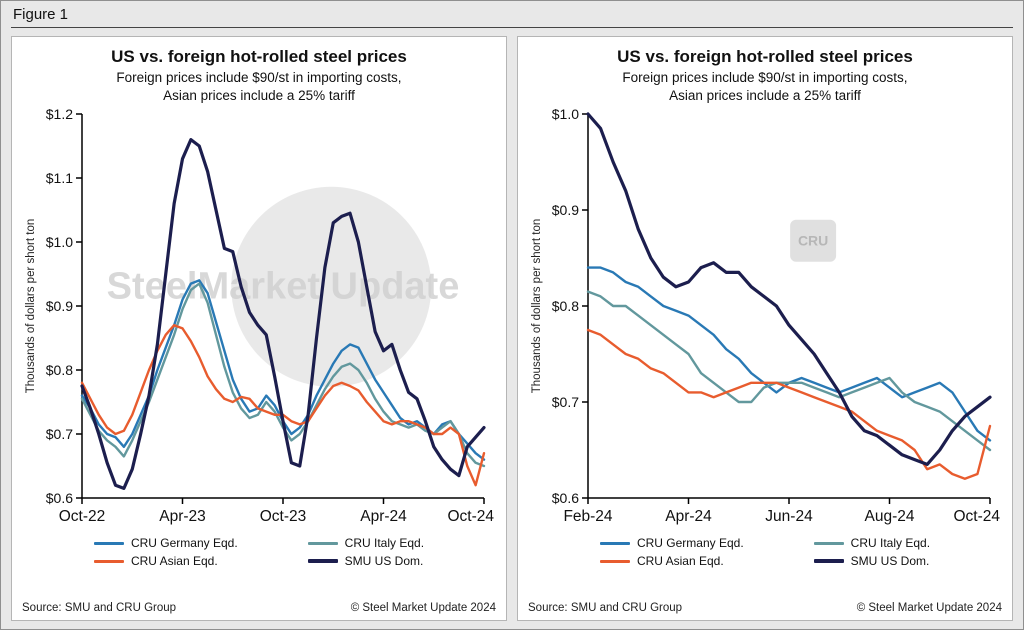 The image size is (1024, 630). I want to click on watermark-cru-text: CRU, so click(813, 241).